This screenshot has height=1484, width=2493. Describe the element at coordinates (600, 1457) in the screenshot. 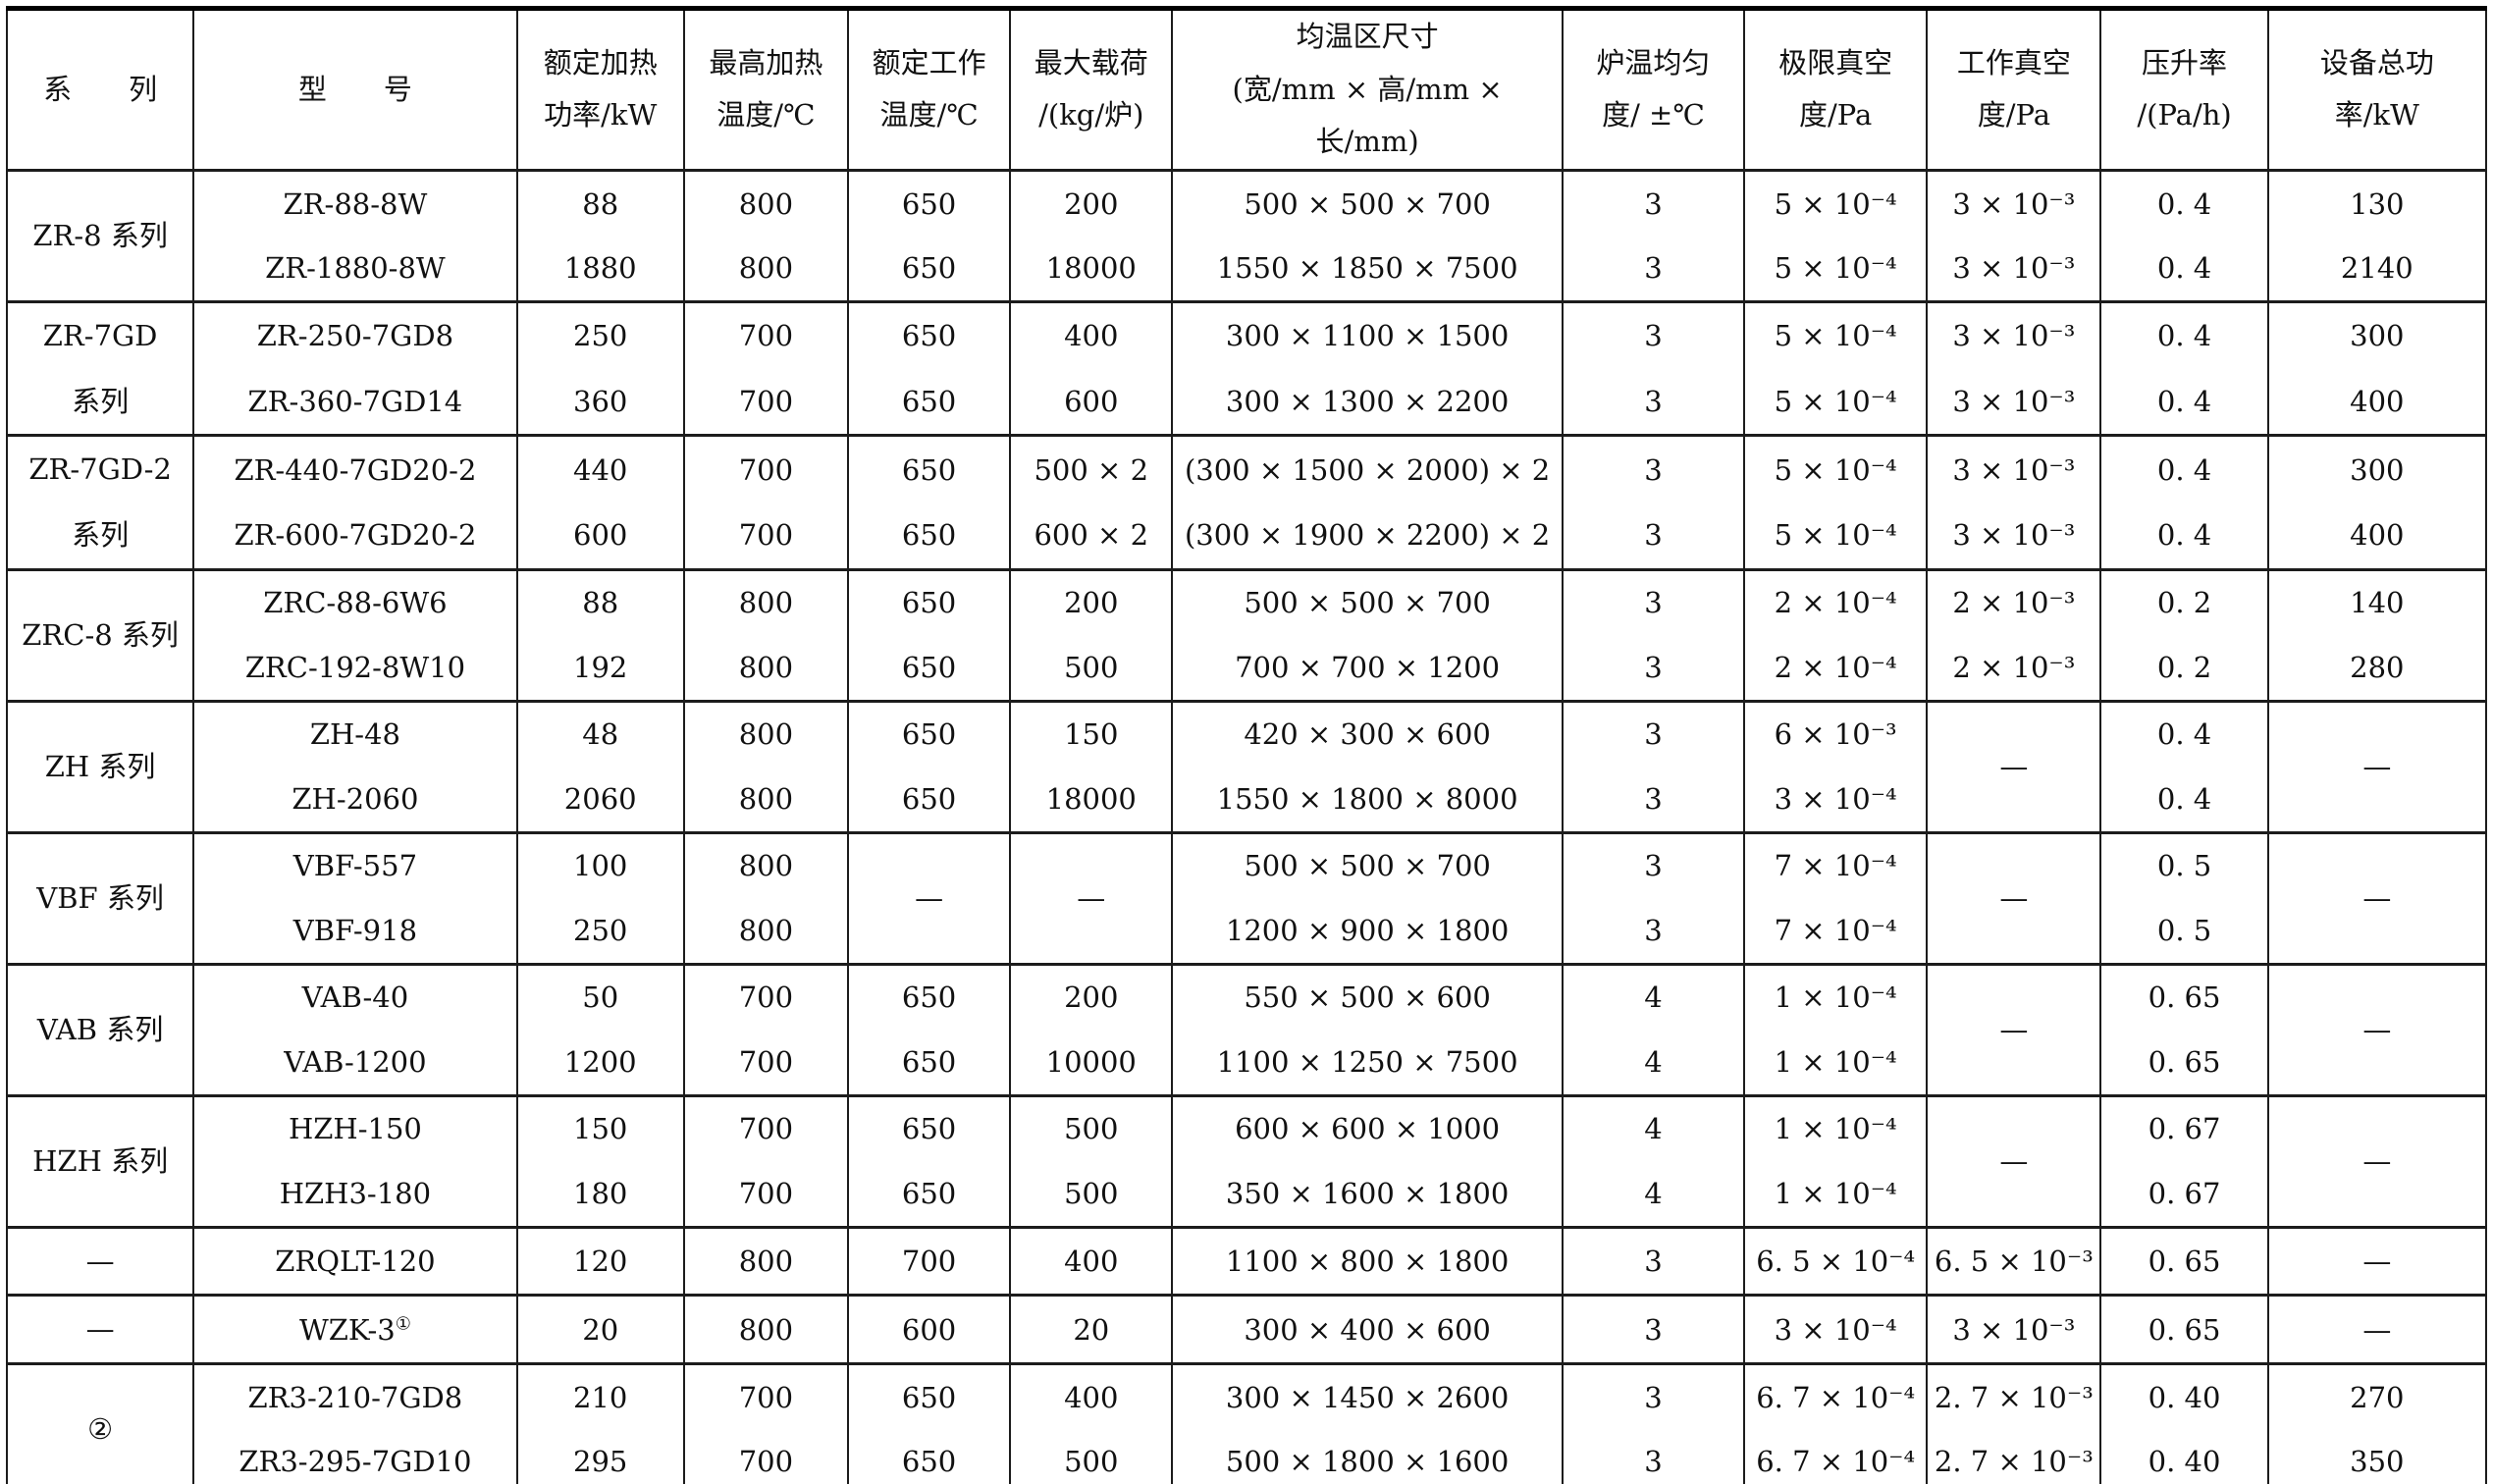

I see `power-cell: 295` at that location.